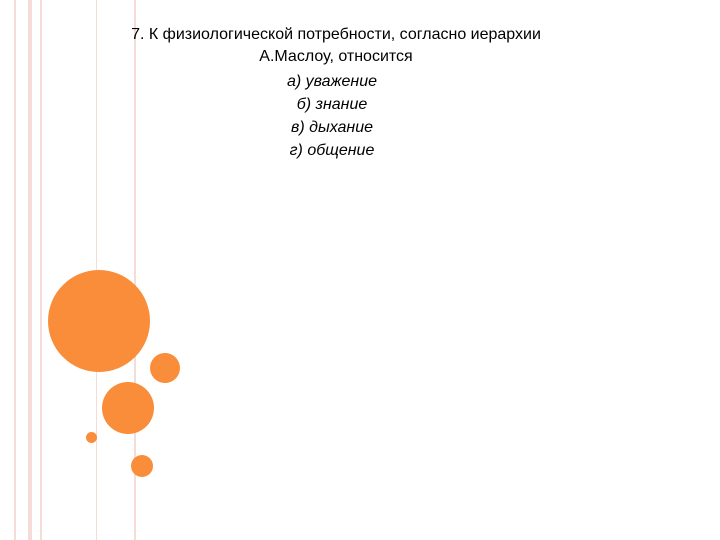  I want to click on decorative-circle-tiny, so click(91, 437).